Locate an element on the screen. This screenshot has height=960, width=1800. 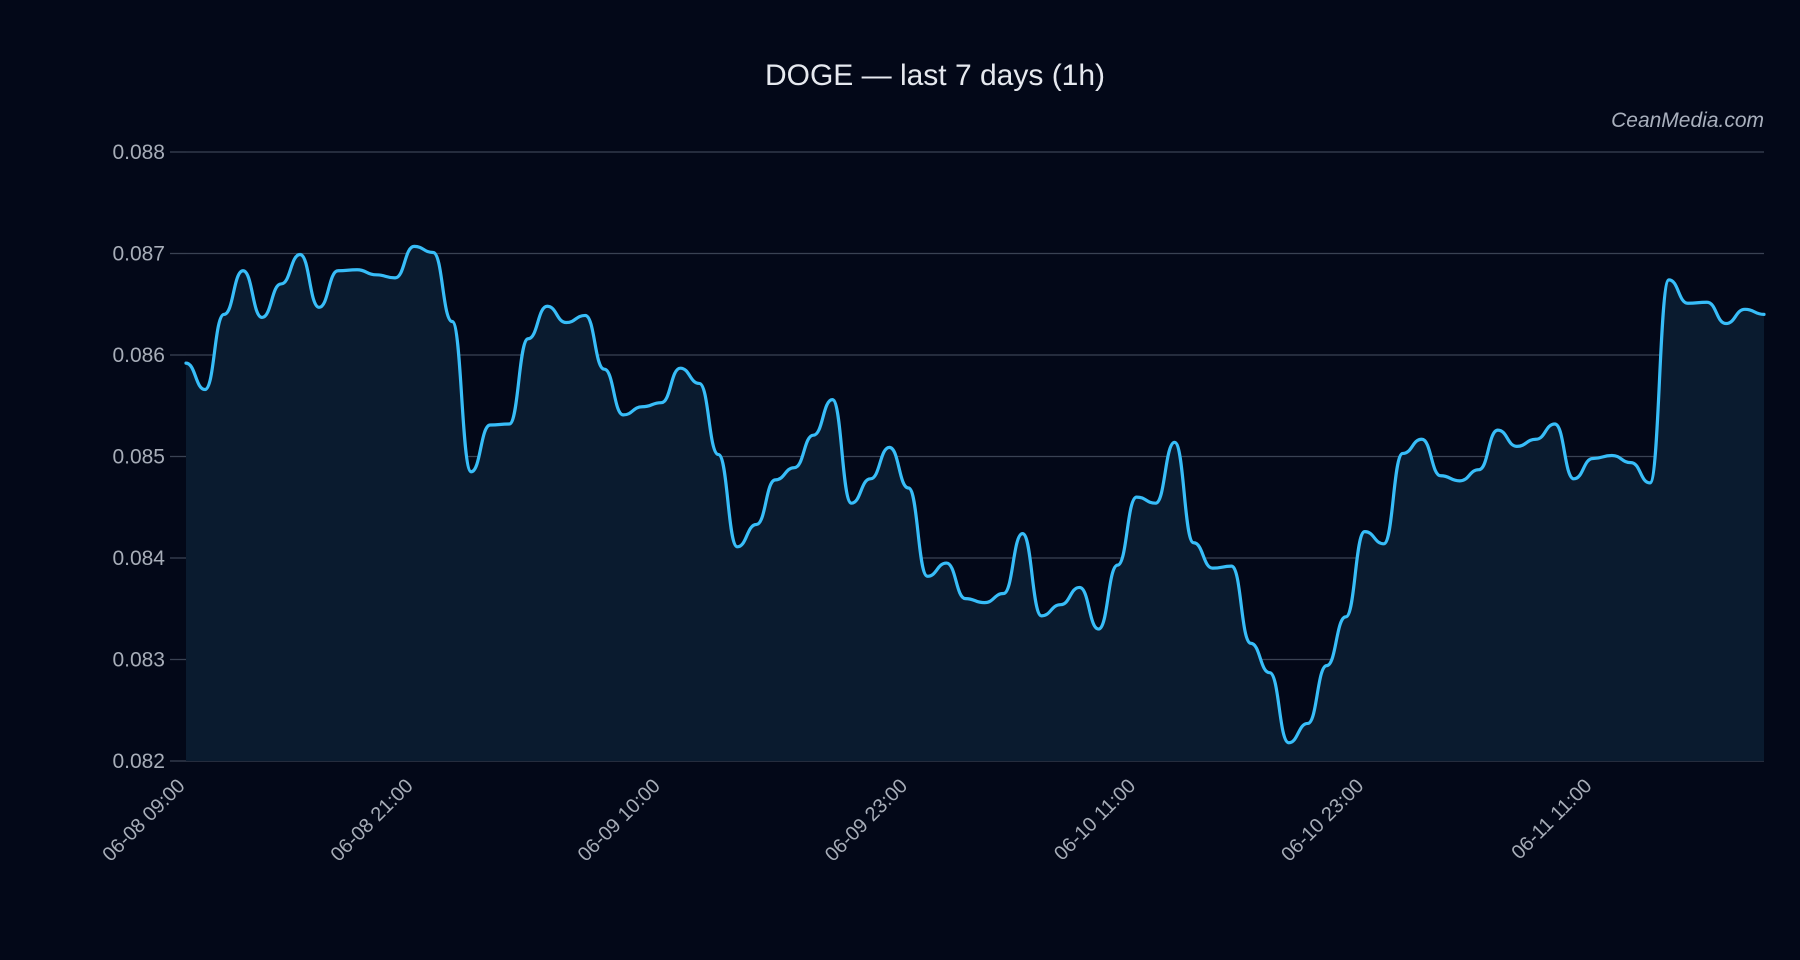
y-axis: 0.082 0.083 0.084 0.085 0.086 0.087 0.088 is located at coordinates (149, 457).